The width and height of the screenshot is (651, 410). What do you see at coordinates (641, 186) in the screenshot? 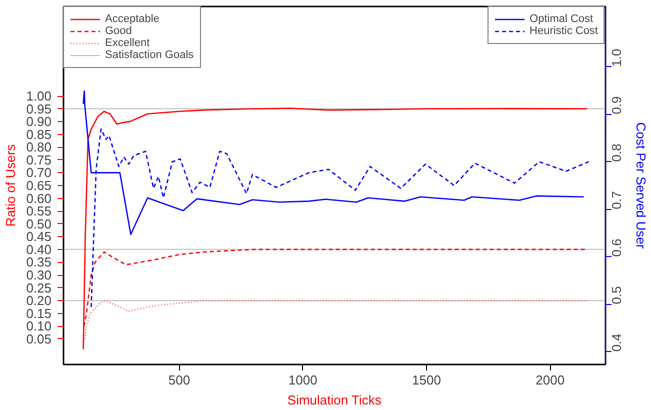
I see `y2-axis-title: Cost Per Served User` at bounding box center [641, 186].